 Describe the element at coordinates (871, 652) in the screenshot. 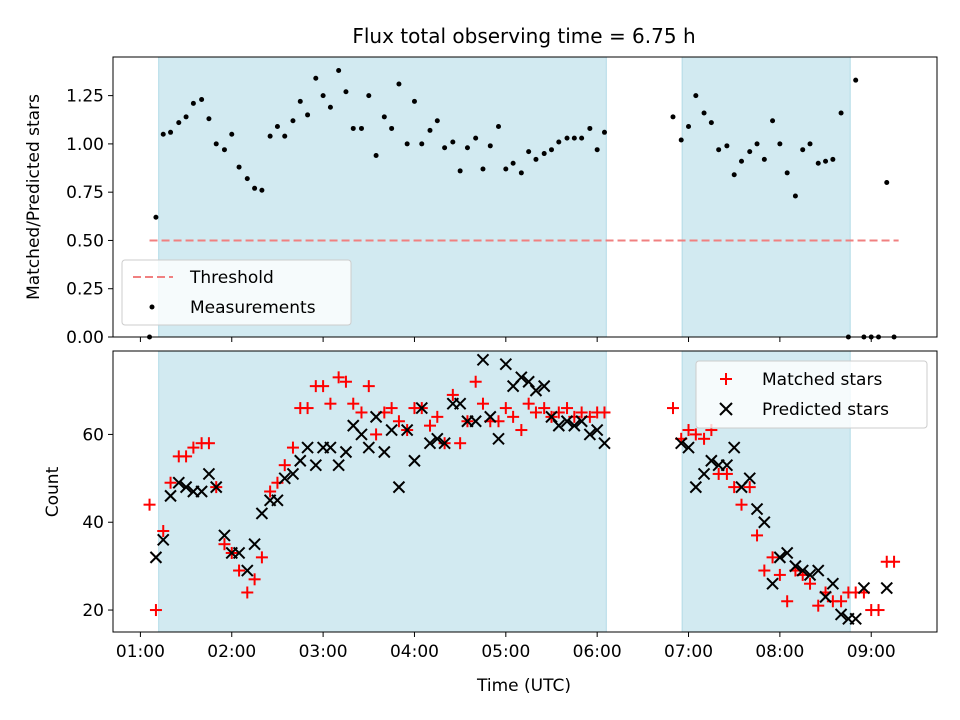

I see `x-tick-label: 09:00` at that location.